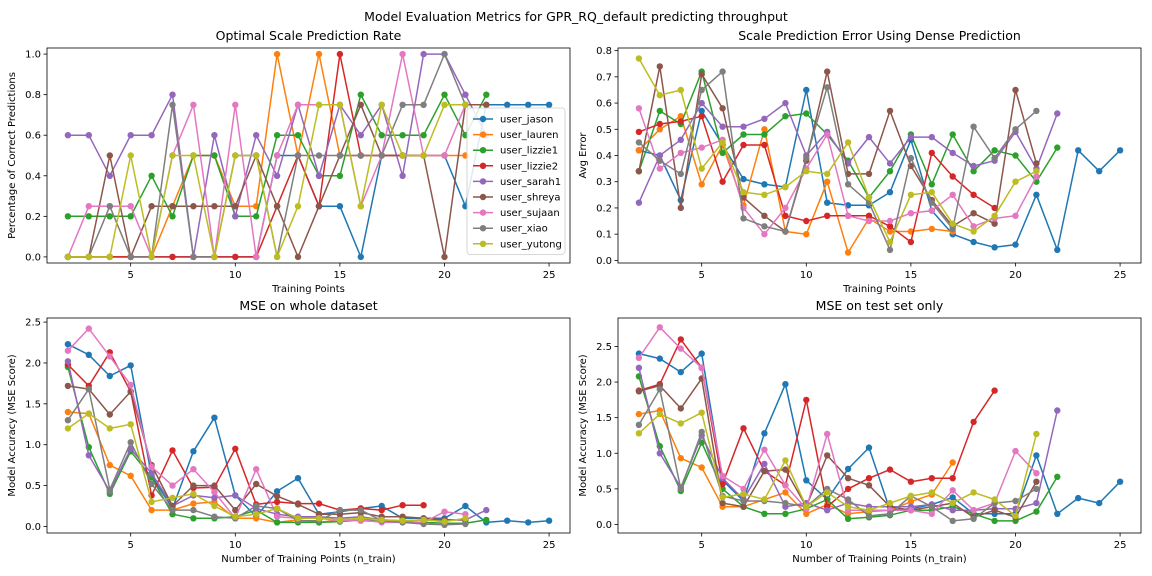 The image size is (1152, 576). I want to click on y-tick-label: 0.8, so click(33, 95).